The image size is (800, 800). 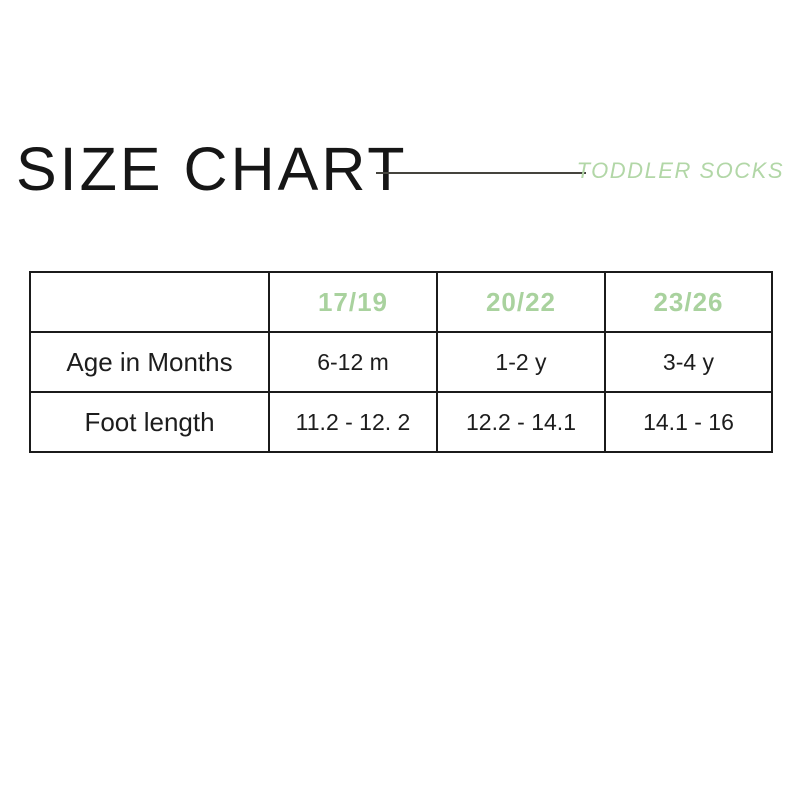 What do you see at coordinates (353, 362) in the screenshot?
I see `age-value-size-17-19: 6-12 m` at bounding box center [353, 362].